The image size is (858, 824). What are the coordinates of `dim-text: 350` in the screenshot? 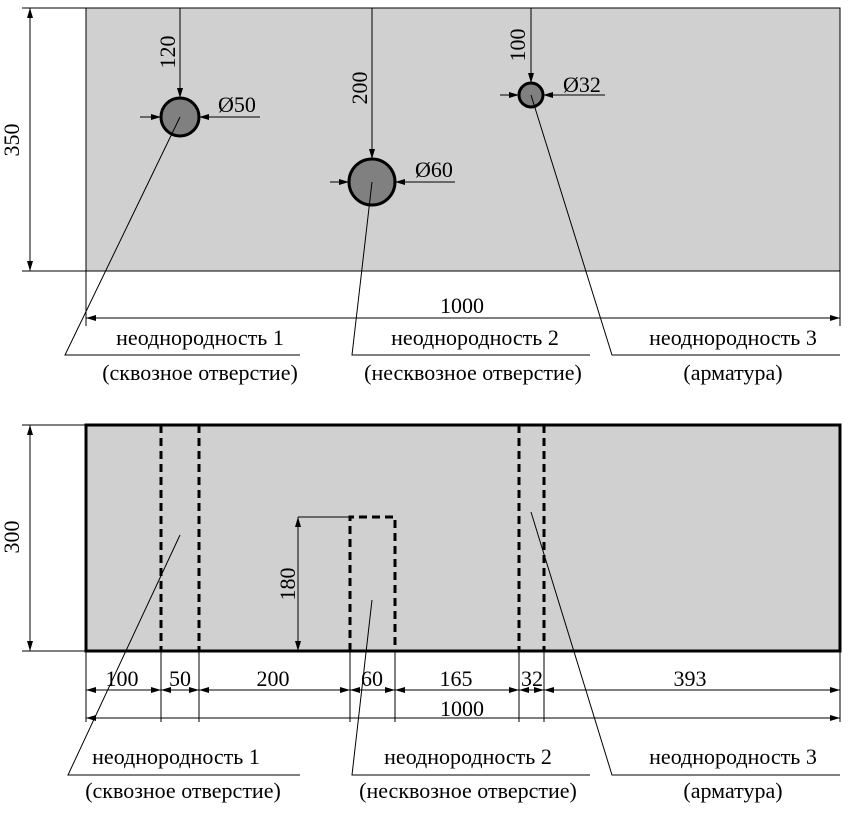 It's located at (12, 140).